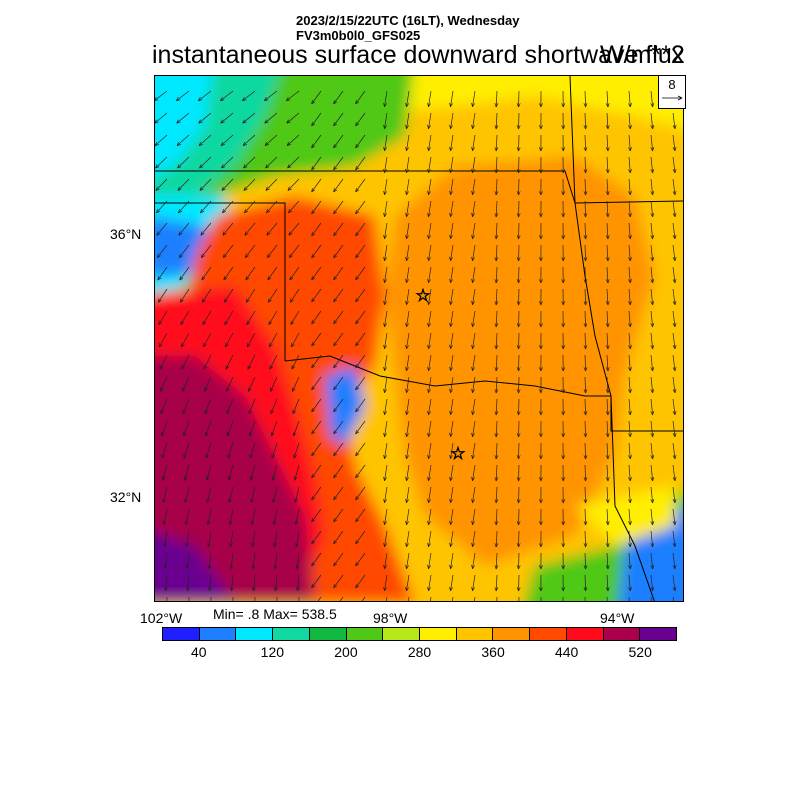  What do you see at coordinates (126, 234) in the screenshot?
I see `lat-label: 36°N` at bounding box center [126, 234].